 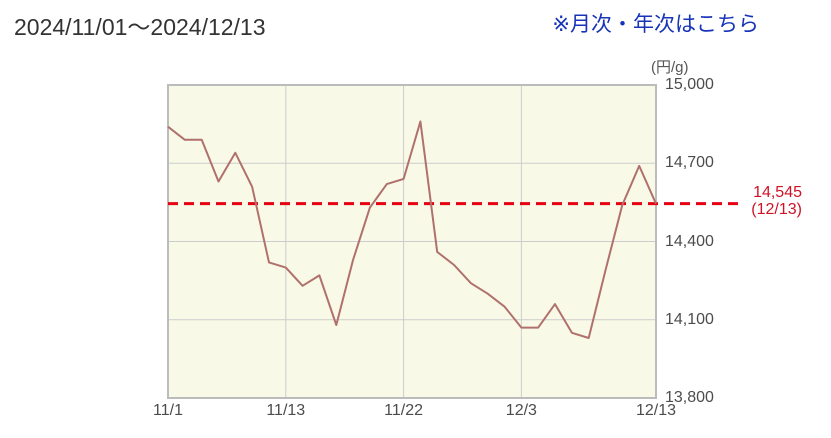 I want to click on date-range-title: 2024/11/01～2024/12/13, so click(x=140, y=27).